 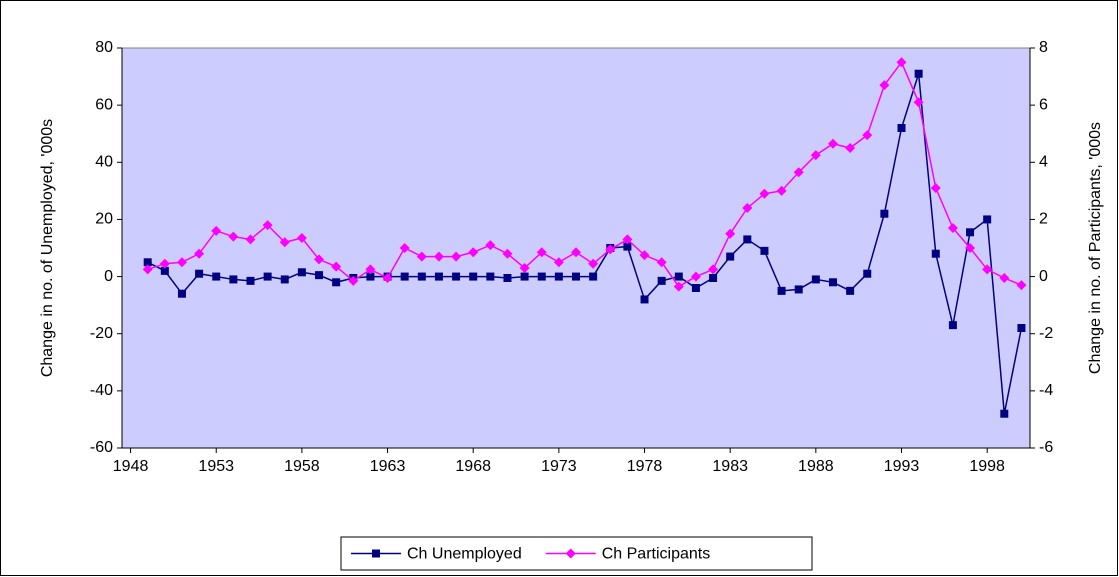 What do you see at coordinates (1043, 276) in the screenshot?
I see `y2-tick-label: 0` at bounding box center [1043, 276].